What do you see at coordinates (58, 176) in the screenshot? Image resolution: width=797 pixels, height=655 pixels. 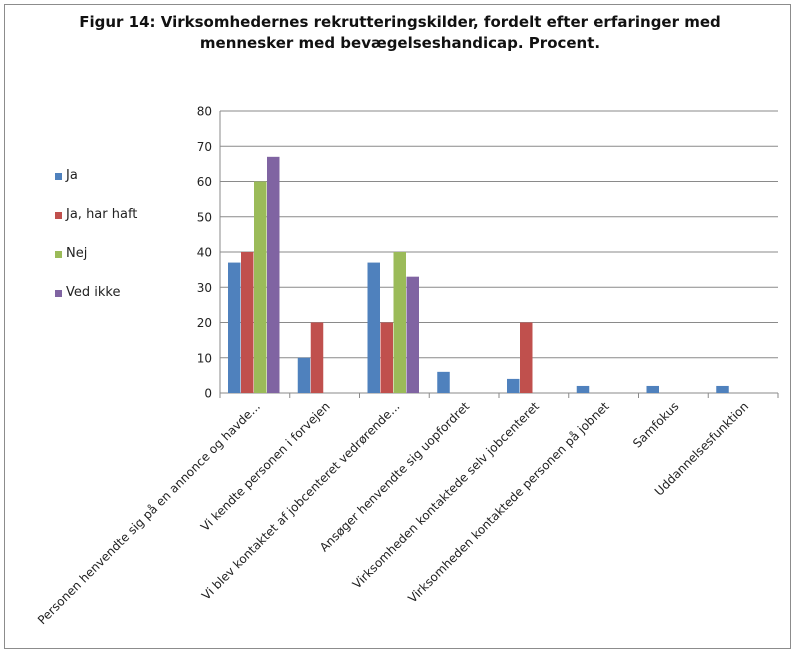 I see `legend-swatch-ja` at bounding box center [58, 176].